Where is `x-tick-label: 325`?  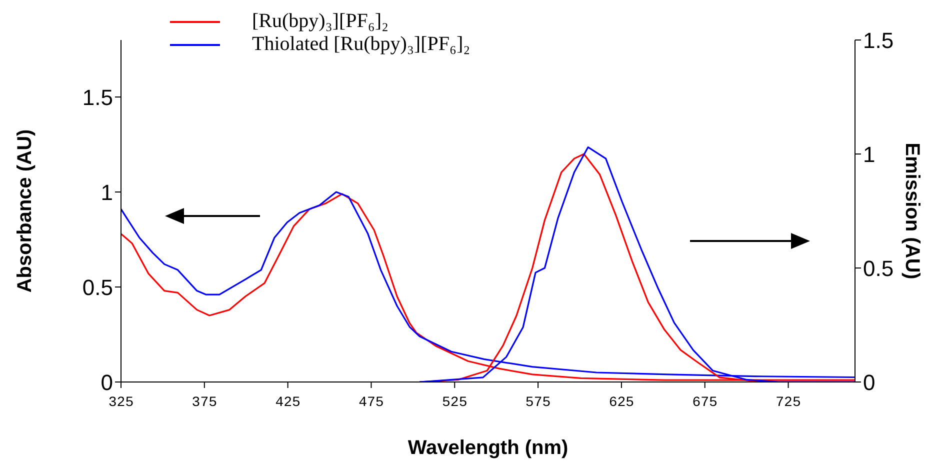 x-tick-label: 325 is located at coordinates (121, 402).